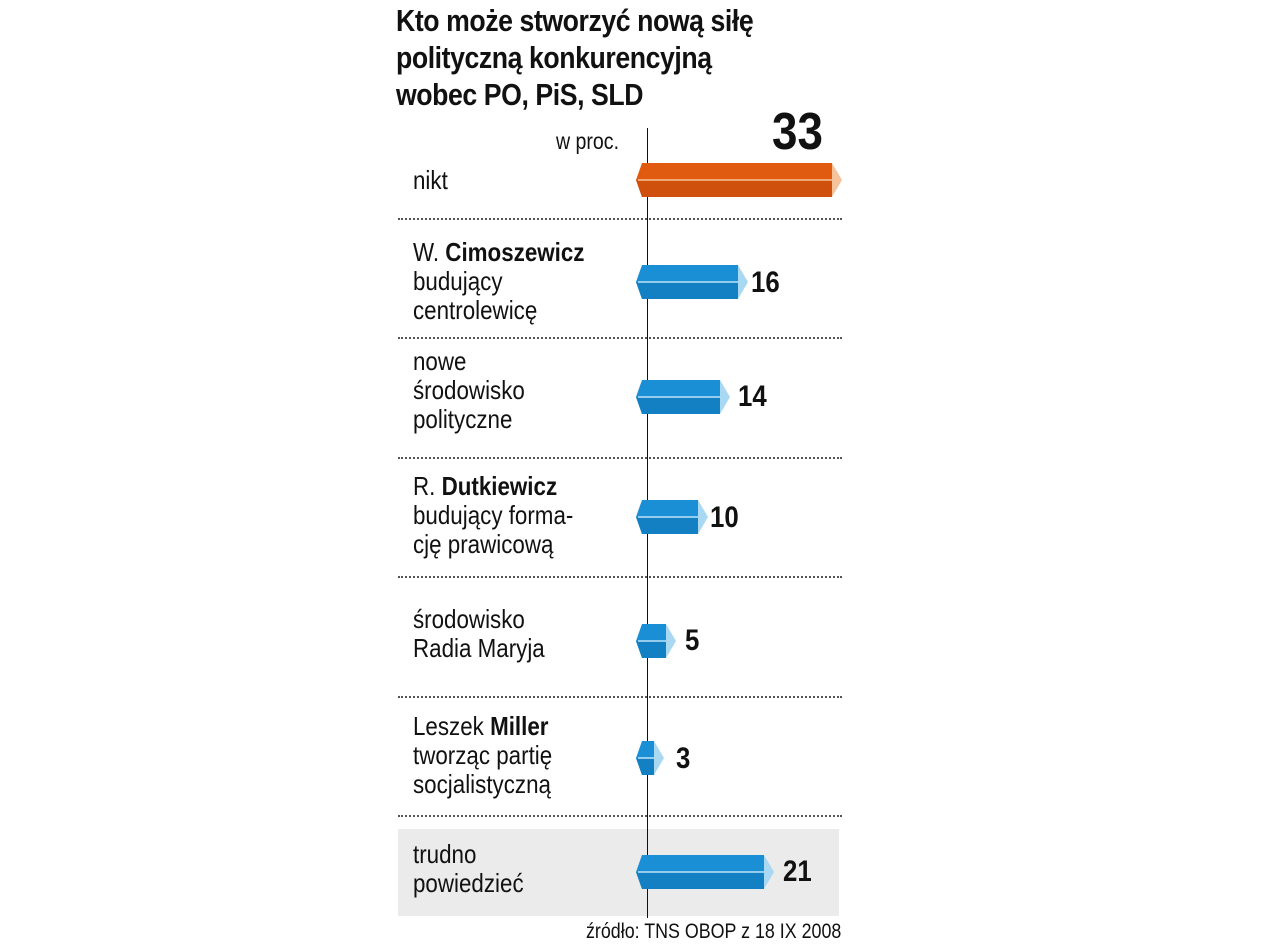 Image resolution: width=1277 pixels, height=946 pixels. Describe the element at coordinates (741, 180) in the screenshot. I see `bar-nikt` at that location.